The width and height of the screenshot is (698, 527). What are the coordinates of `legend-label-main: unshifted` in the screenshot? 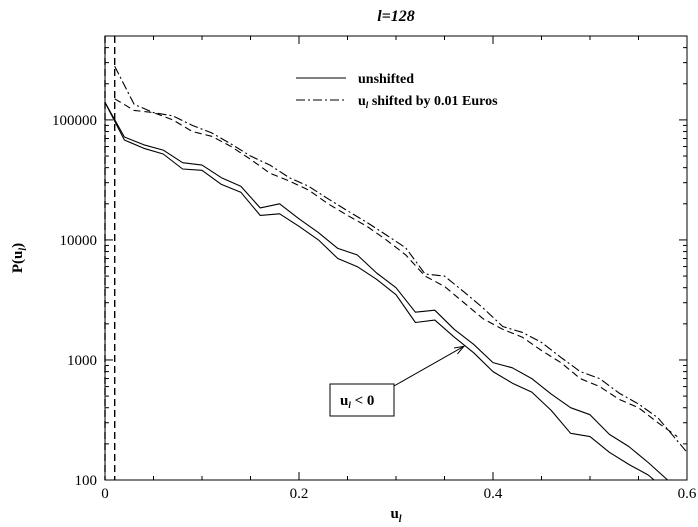 It's located at (386, 79).